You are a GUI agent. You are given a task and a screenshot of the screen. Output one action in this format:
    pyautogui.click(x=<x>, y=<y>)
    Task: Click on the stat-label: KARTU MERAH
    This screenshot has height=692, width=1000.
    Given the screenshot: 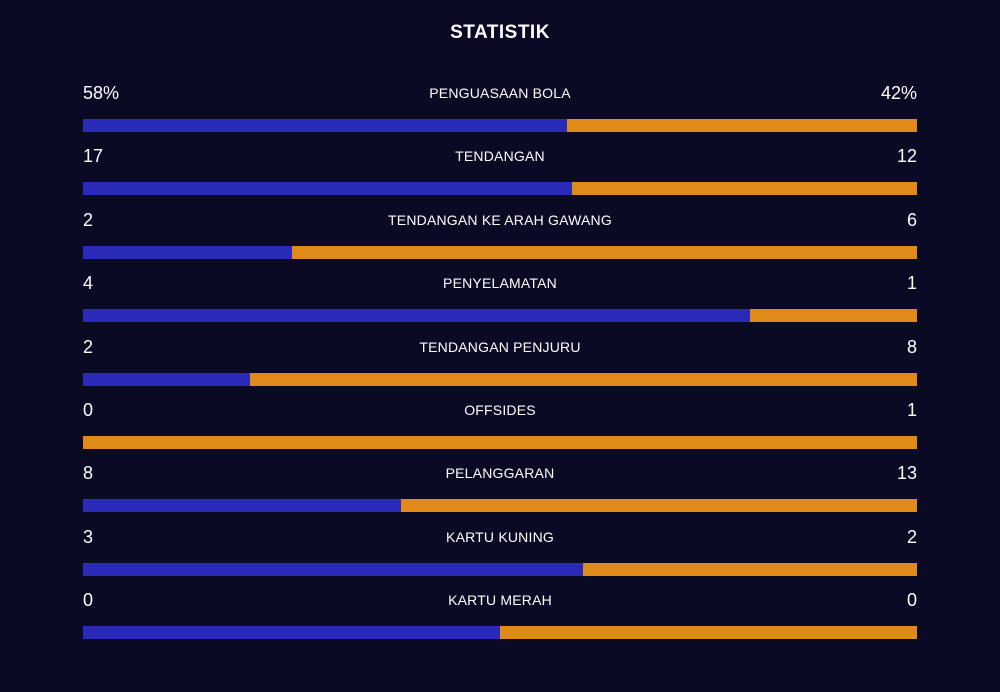 What is the action you would take?
    pyautogui.click(x=500, y=600)
    